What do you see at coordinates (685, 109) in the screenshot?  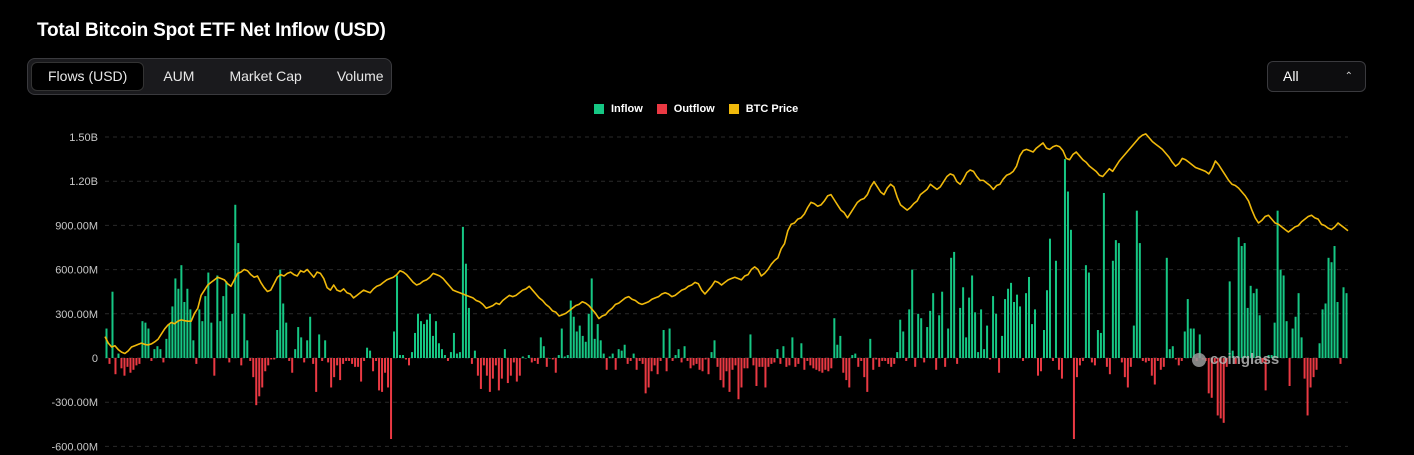 I see `legend-outflow: Outflow` at bounding box center [685, 109].